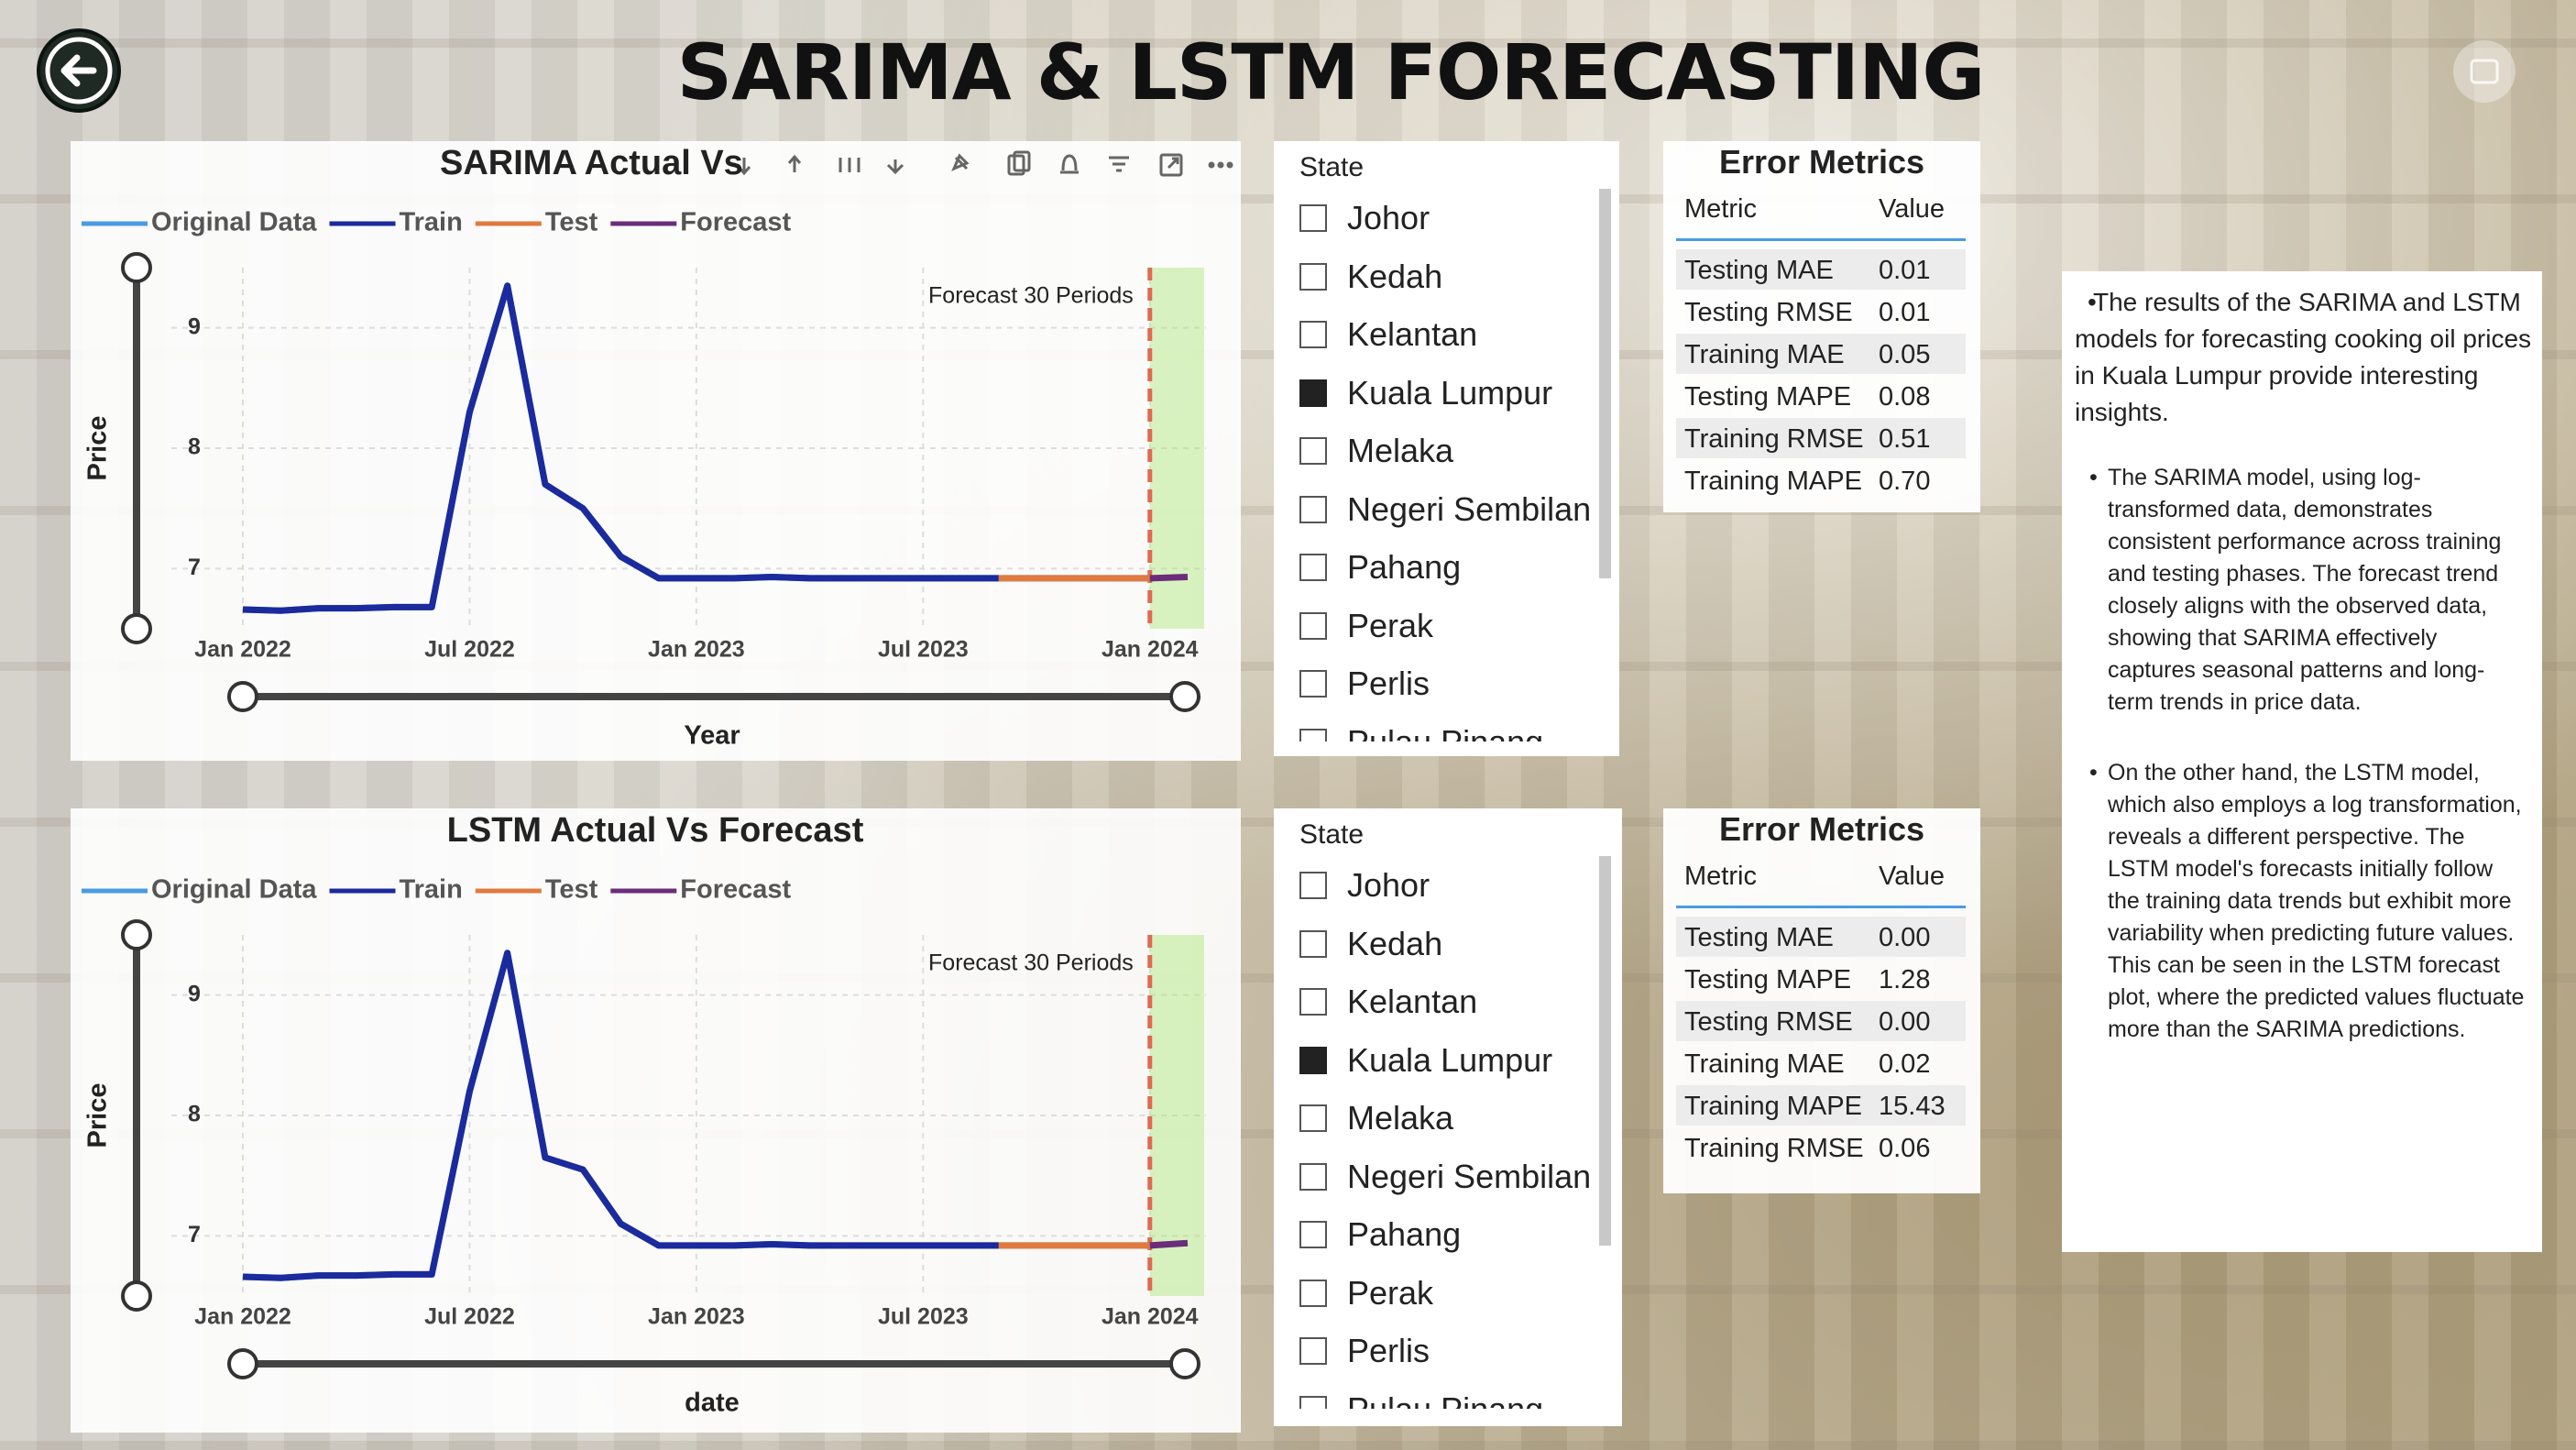 This screenshot has height=1450, width=2576. I want to click on forecast-annotation: Forecast 30 Periods, so click(1031, 963).